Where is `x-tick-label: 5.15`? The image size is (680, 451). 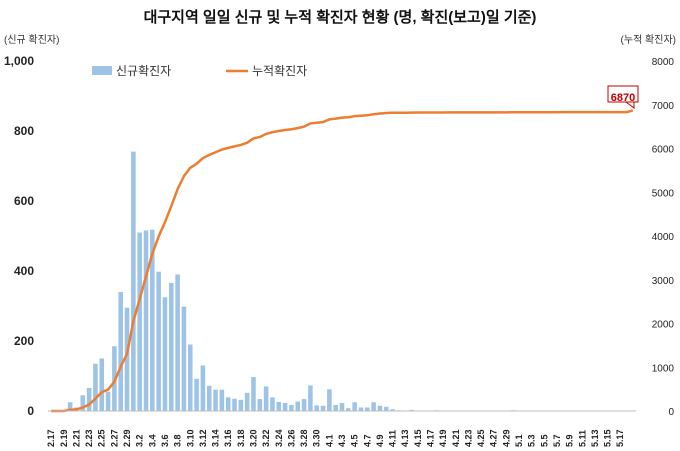
x-tick-label: 5.15 is located at coordinates (608, 438).